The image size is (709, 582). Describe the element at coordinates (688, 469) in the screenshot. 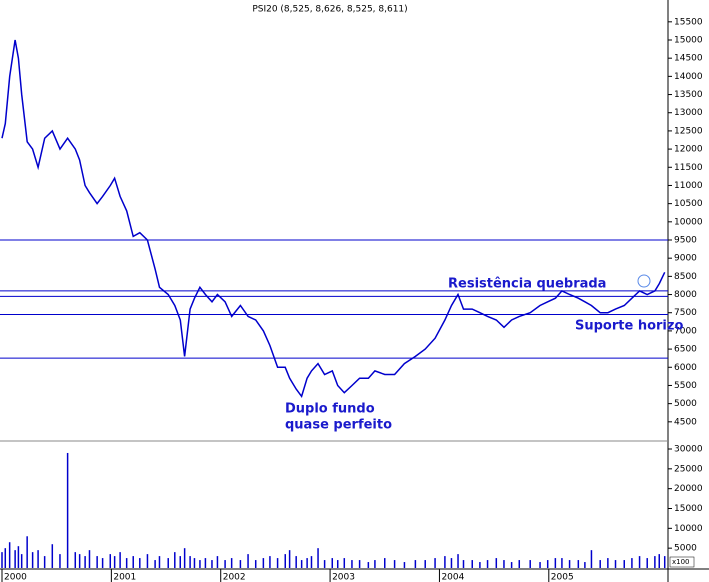

I see `y-tick-label: 25000` at that location.